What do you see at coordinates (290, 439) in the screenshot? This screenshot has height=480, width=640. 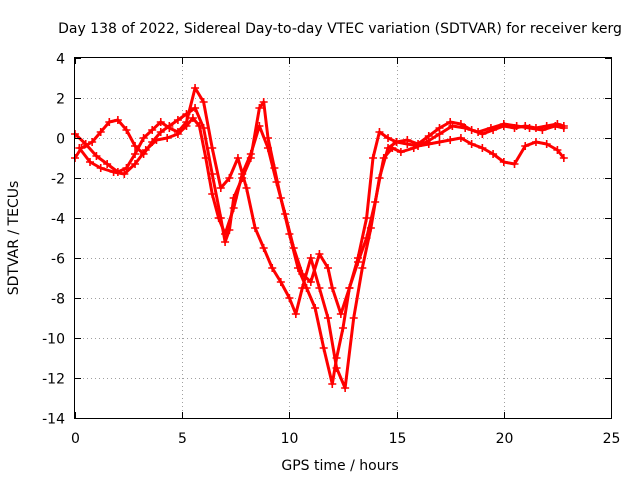 I see `x-tick-label: 10` at bounding box center [290, 439].